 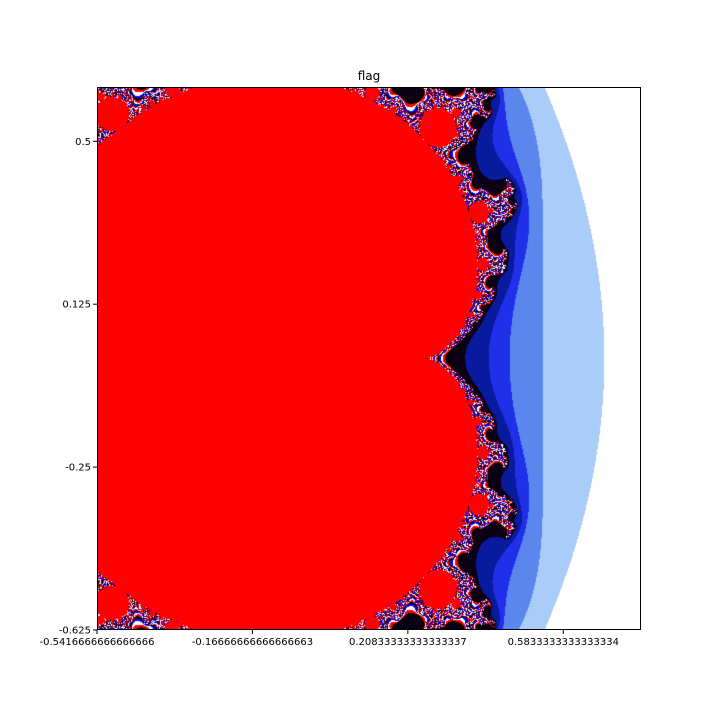 What do you see at coordinates (78, 387) in the screenshot?
I see `y-axis: 0.5 0.125 -0.25 -0.625` at bounding box center [78, 387].